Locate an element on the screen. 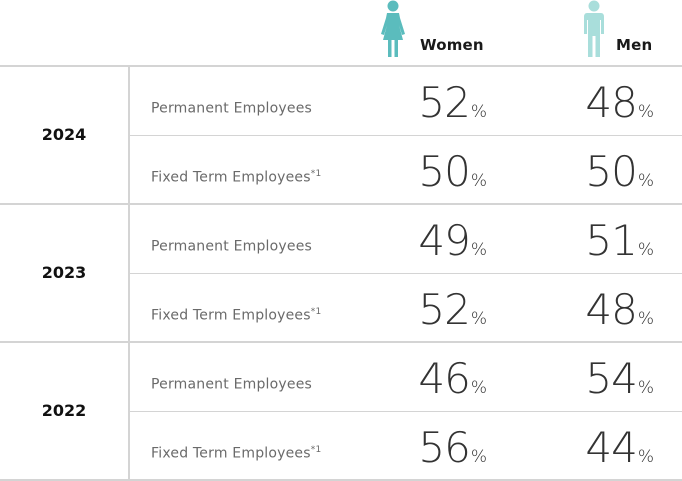 Image resolution: width=682 pixels, height=481 pixels. women-value: 49 is located at coordinates (444, 240).